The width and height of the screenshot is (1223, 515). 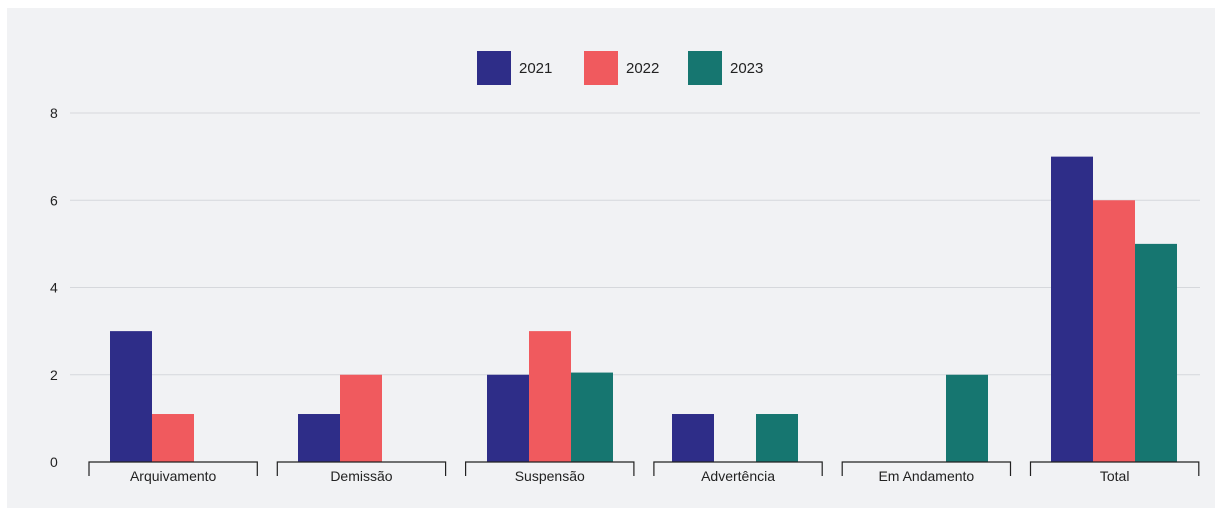 What do you see at coordinates (642, 68) in the screenshot?
I see `legend-label: 2022` at bounding box center [642, 68].